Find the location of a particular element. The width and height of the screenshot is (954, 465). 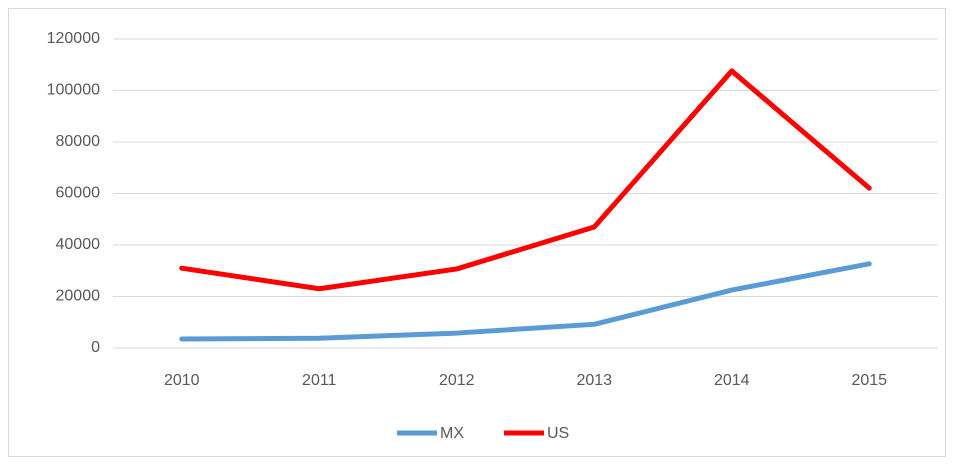

y-tick-label: 120000 is located at coordinates (73, 38).